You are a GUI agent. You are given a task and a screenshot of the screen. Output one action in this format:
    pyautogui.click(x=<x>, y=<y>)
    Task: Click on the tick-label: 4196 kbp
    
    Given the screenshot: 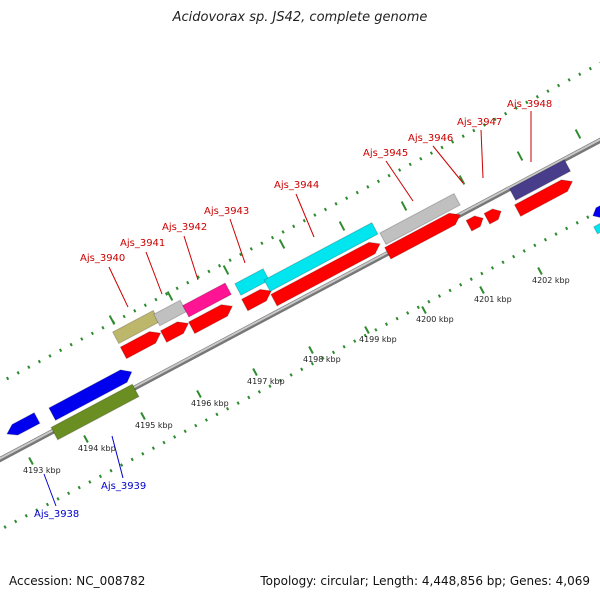 What is the action you would take?
    pyautogui.click(x=210, y=403)
    